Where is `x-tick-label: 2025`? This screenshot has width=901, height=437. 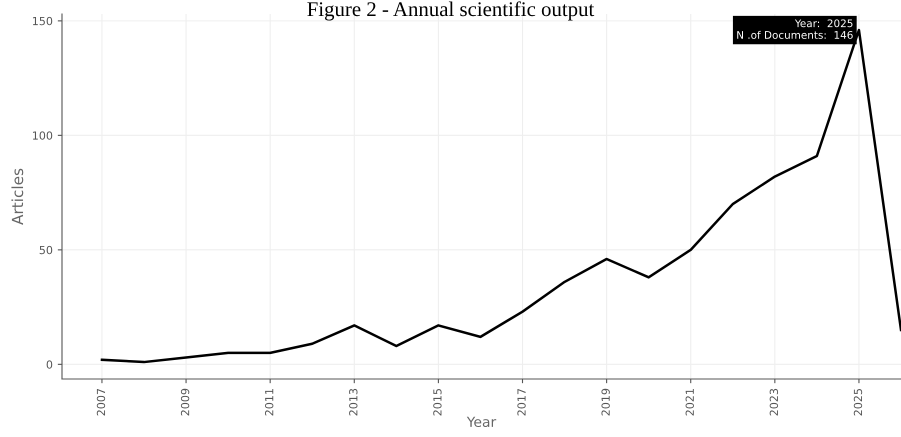
x-tick-label: 2025 is located at coordinates (858, 402).